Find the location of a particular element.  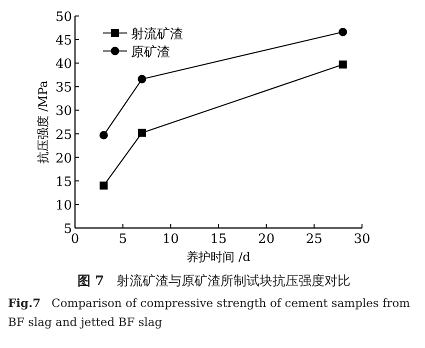

x-tick-label: 20 is located at coordinates (266, 239).